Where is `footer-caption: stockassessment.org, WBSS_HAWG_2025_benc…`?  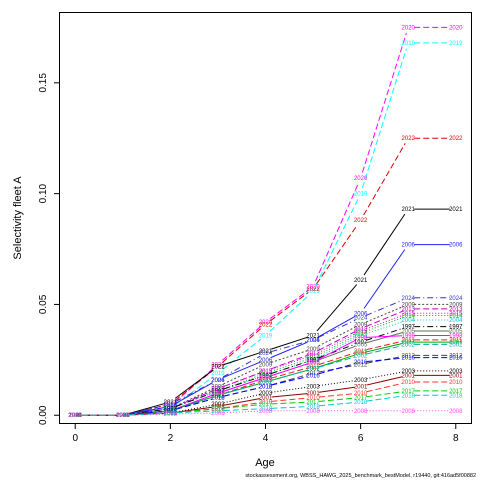 footer-caption: stockassessment.org, WBSS_HAWG_2025_benc… is located at coordinates (360, 476).